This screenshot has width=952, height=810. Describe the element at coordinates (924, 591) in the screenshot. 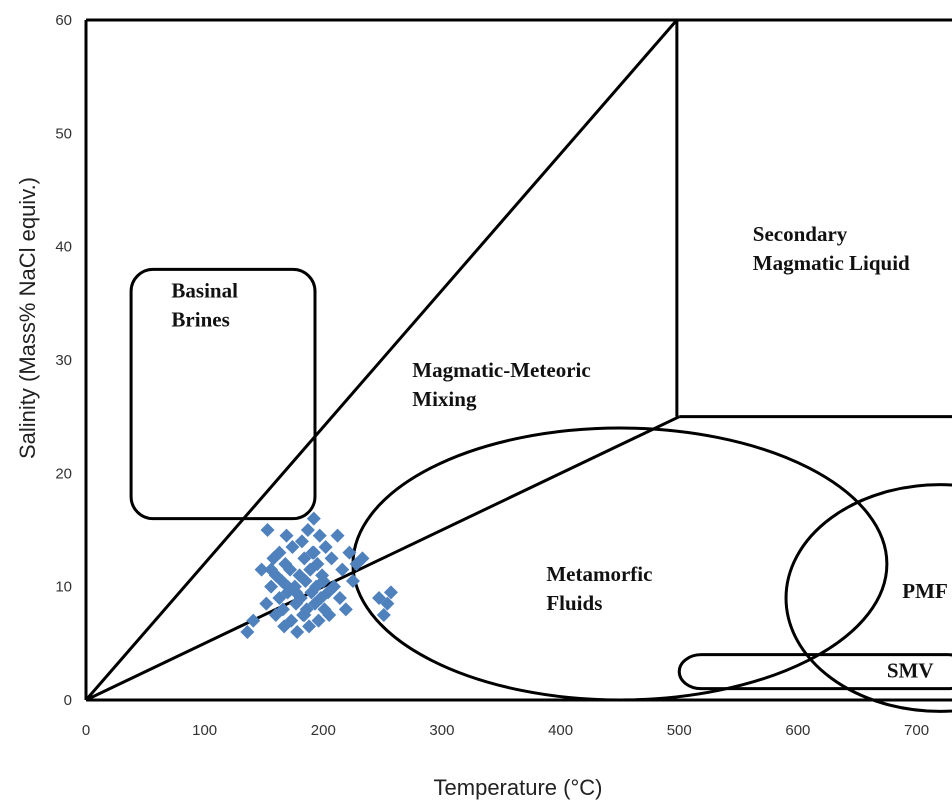

I see `region-label: PMF` at that location.